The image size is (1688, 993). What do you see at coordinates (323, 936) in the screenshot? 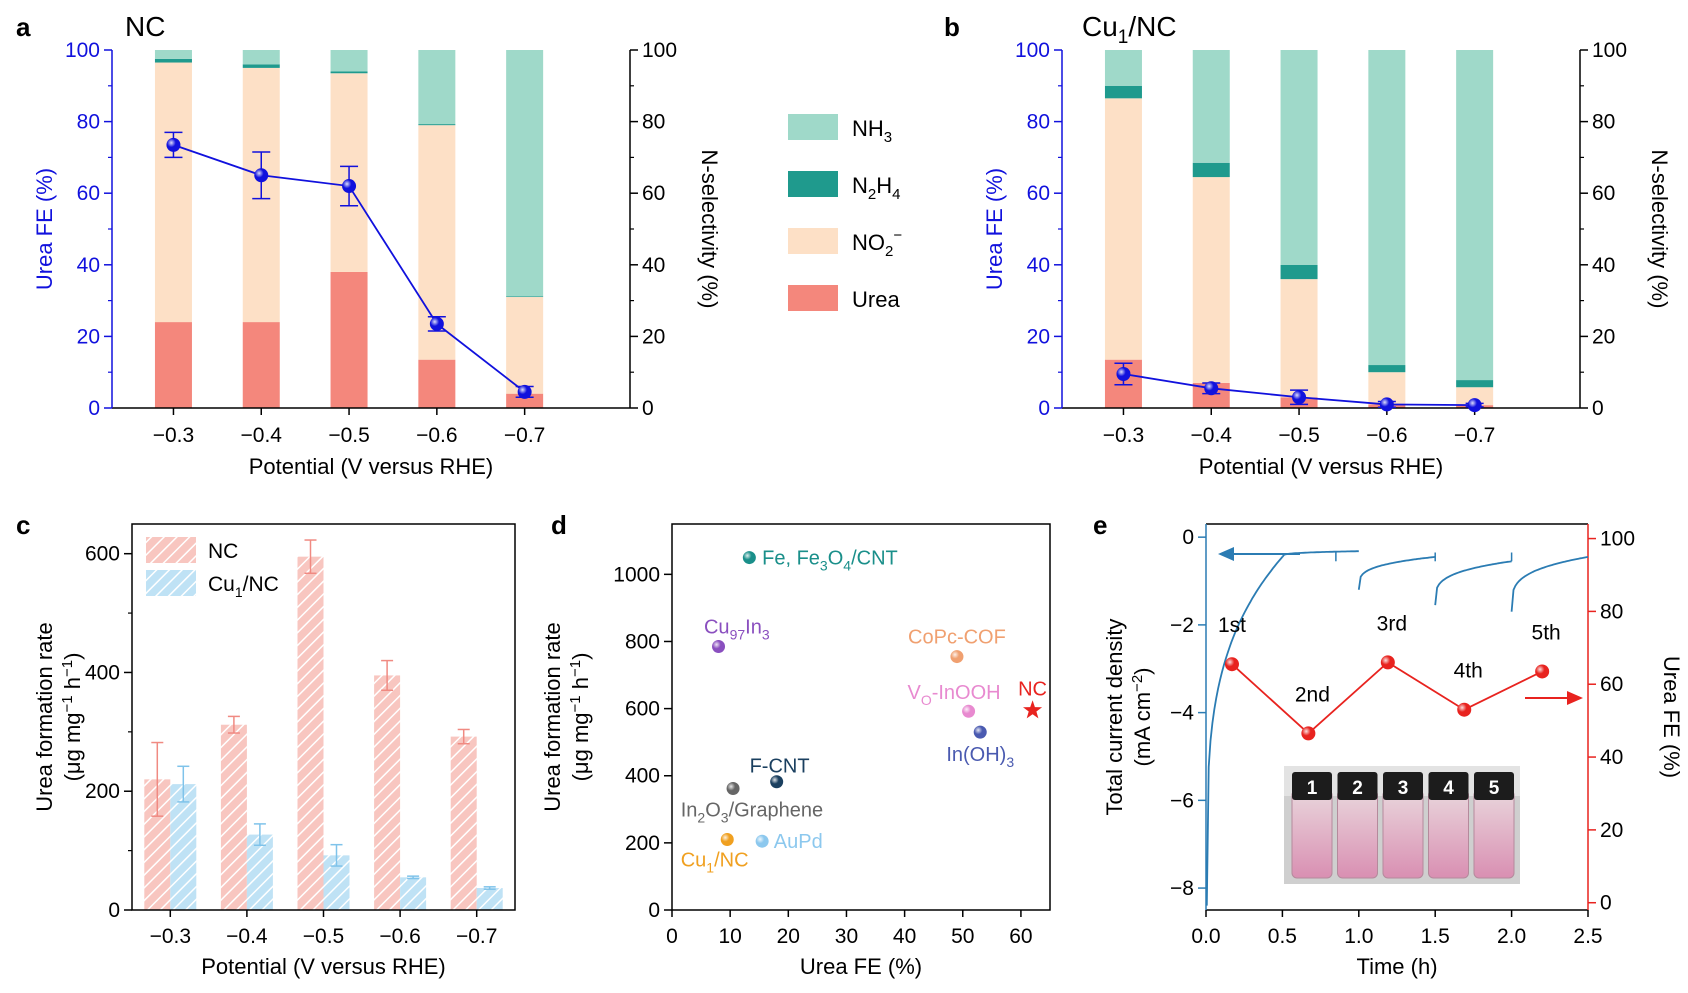
I see `x-tick-label: −0.5` at bounding box center [323, 936].